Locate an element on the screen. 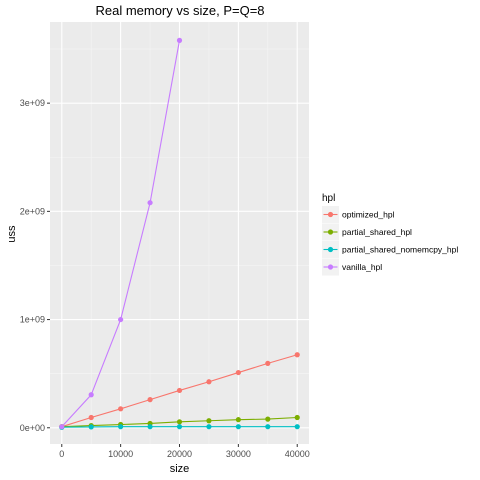  x-tick-label: 10000 is located at coordinates (120, 454).